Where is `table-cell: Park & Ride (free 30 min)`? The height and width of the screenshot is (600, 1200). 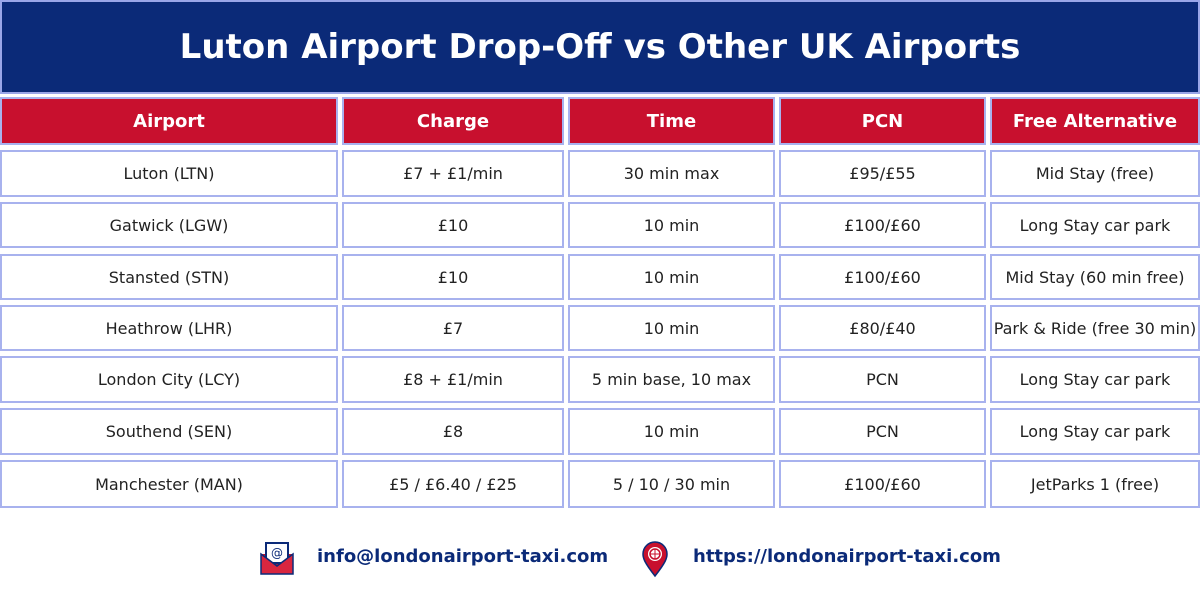
table-cell: Park & Ride (free 30 min) is located at coordinates (1095, 328).